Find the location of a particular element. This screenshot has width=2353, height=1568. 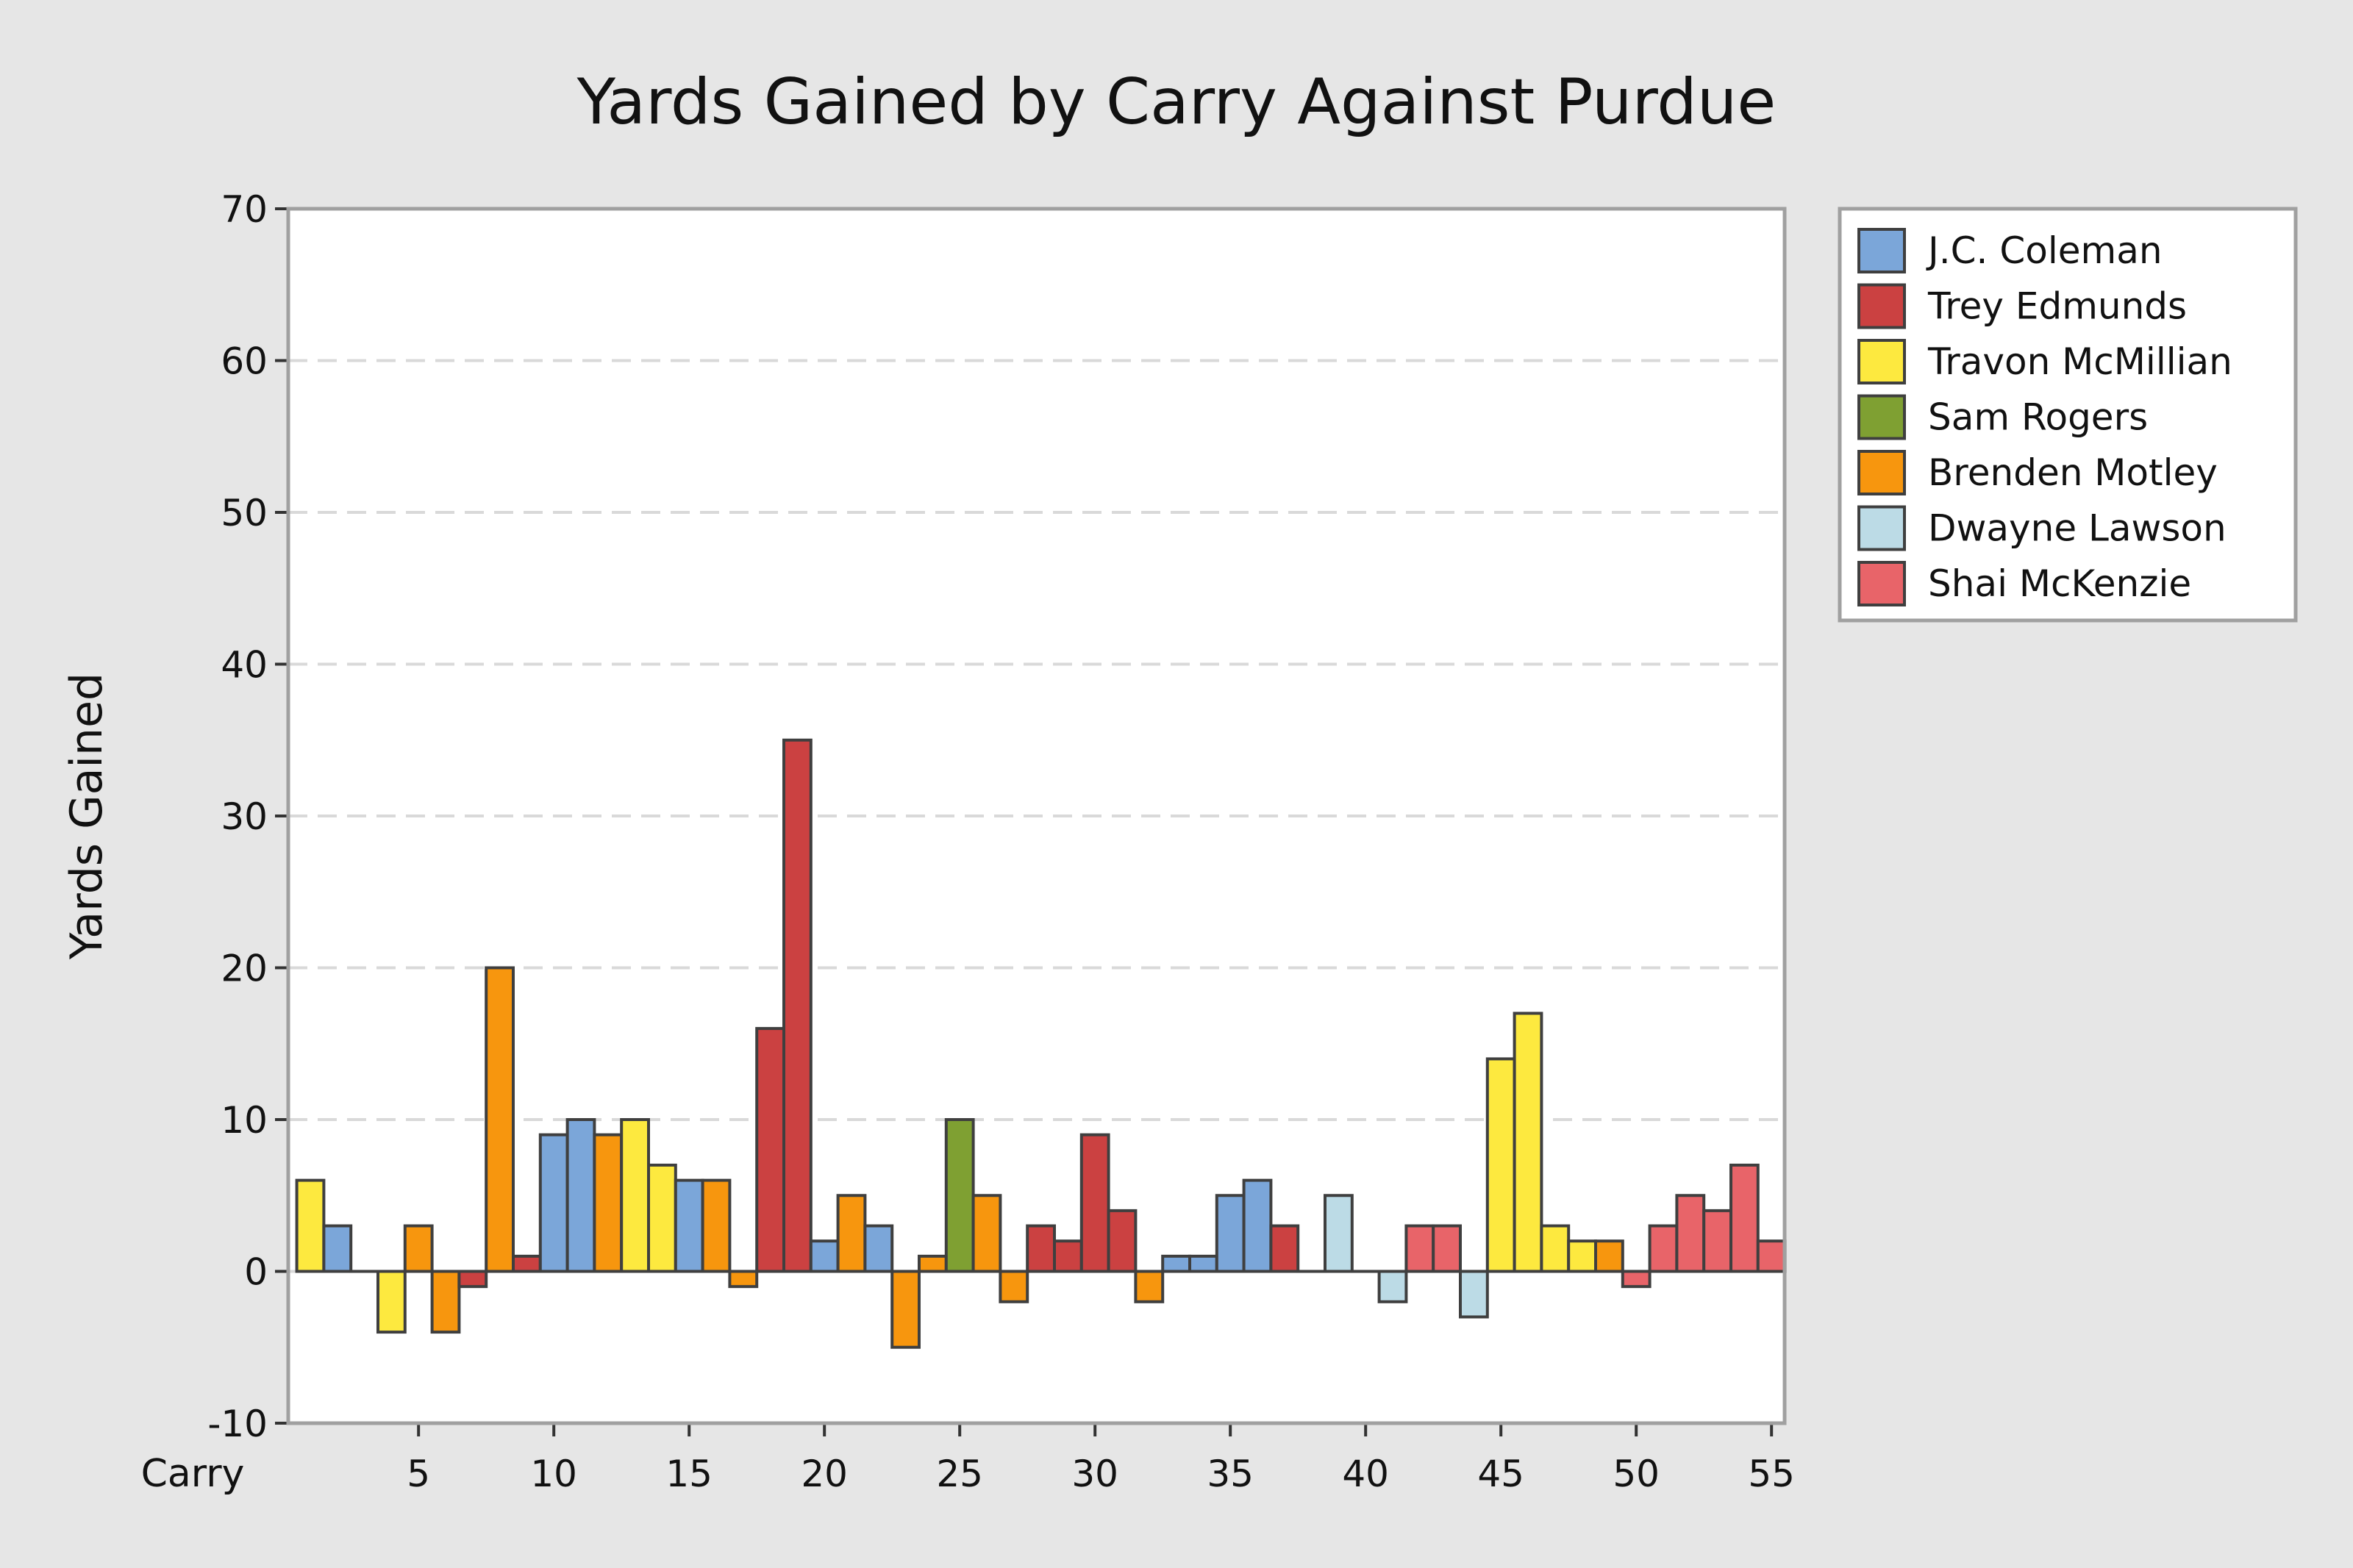

y-axis-label: Yards Gained is located at coordinates (87, 816).